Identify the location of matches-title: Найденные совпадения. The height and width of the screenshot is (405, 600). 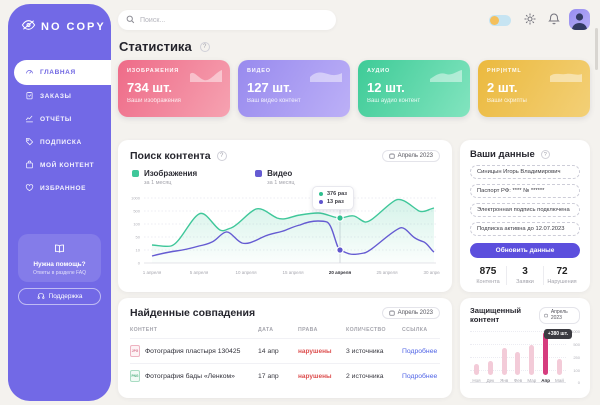
(193, 313).